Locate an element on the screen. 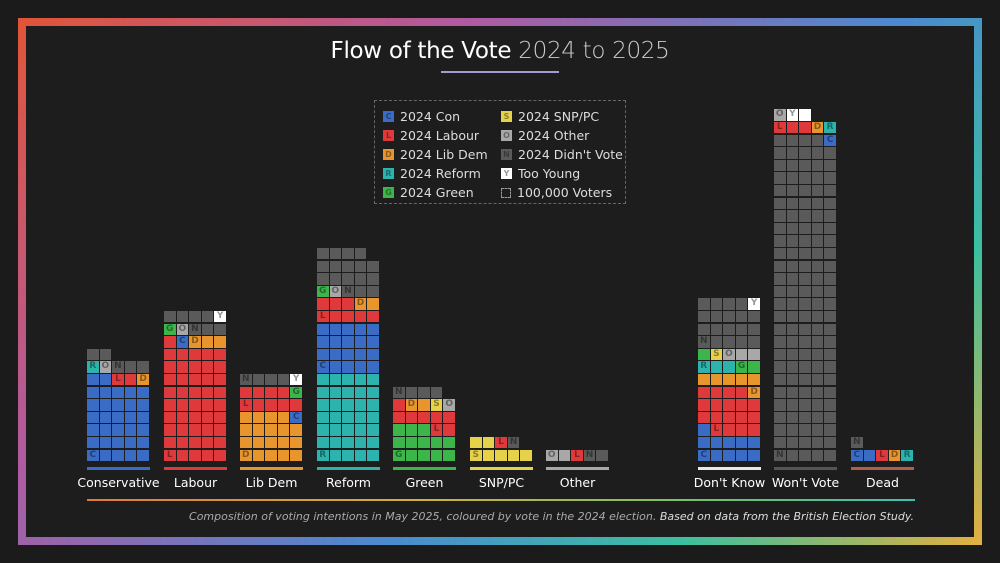 The image size is (1000, 563). waffle-cell-Y is located at coordinates (805, 115).